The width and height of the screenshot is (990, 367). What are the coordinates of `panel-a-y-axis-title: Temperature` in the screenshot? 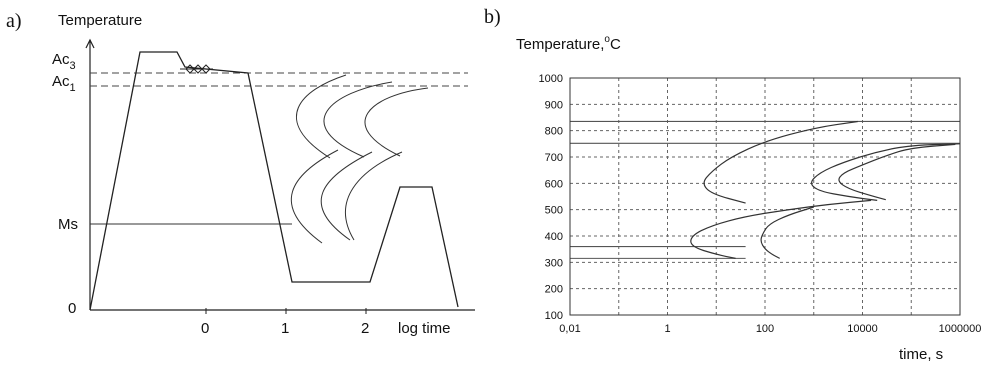 It's located at (100, 20).